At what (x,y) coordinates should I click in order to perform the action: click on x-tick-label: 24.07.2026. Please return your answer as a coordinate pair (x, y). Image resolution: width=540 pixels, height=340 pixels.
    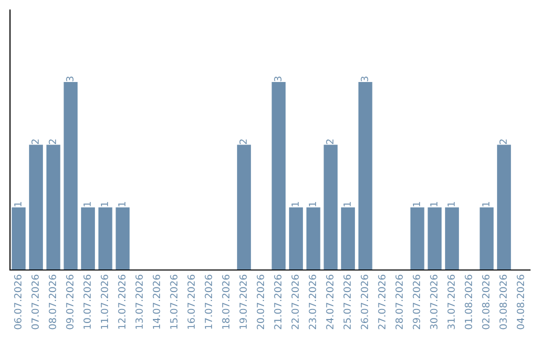
    Looking at the image, I should click on (330, 302).